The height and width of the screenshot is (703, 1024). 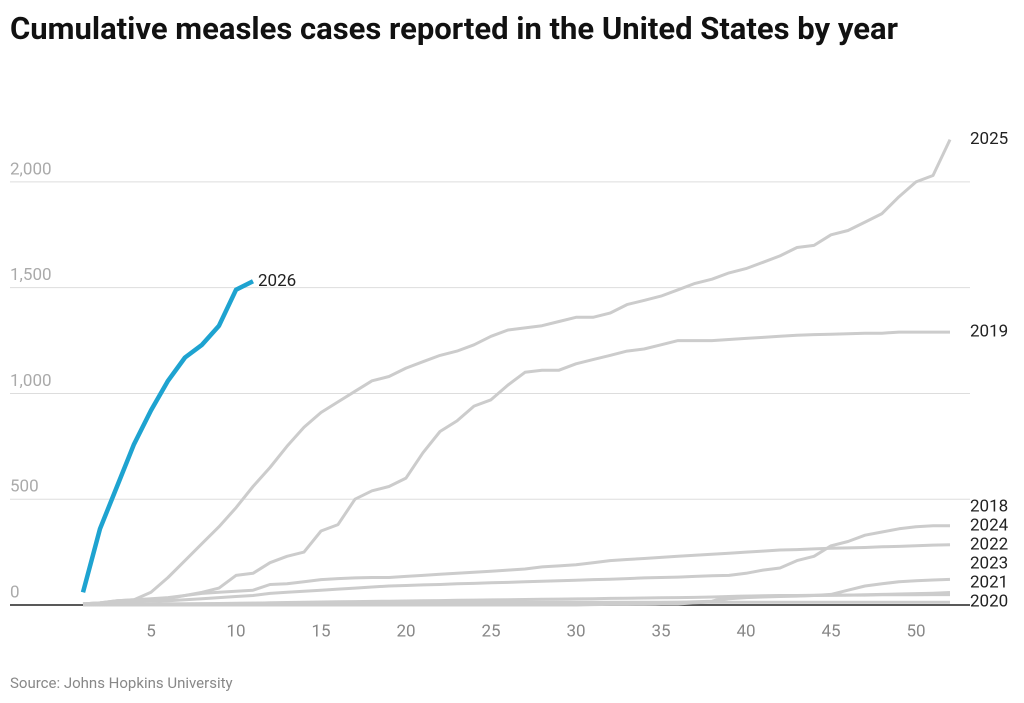 I want to click on series-label: 2026, so click(x=277, y=281).